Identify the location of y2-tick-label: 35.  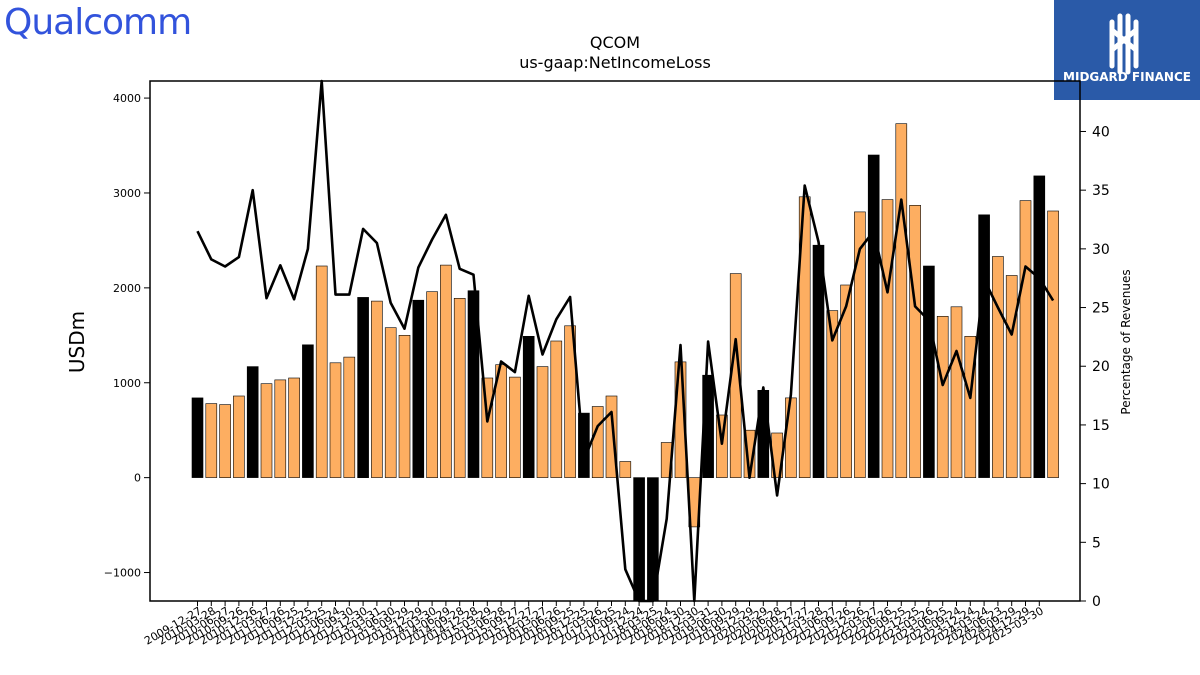
(1101, 191).